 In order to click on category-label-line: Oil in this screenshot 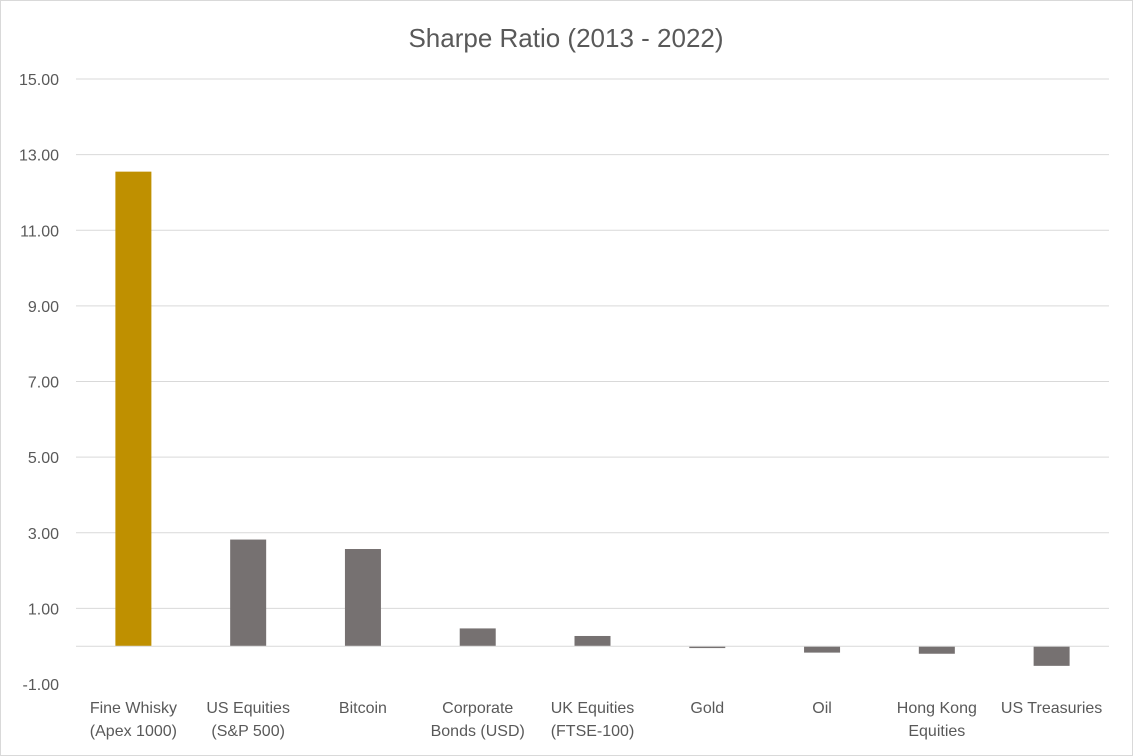, I will do `click(822, 708)`.